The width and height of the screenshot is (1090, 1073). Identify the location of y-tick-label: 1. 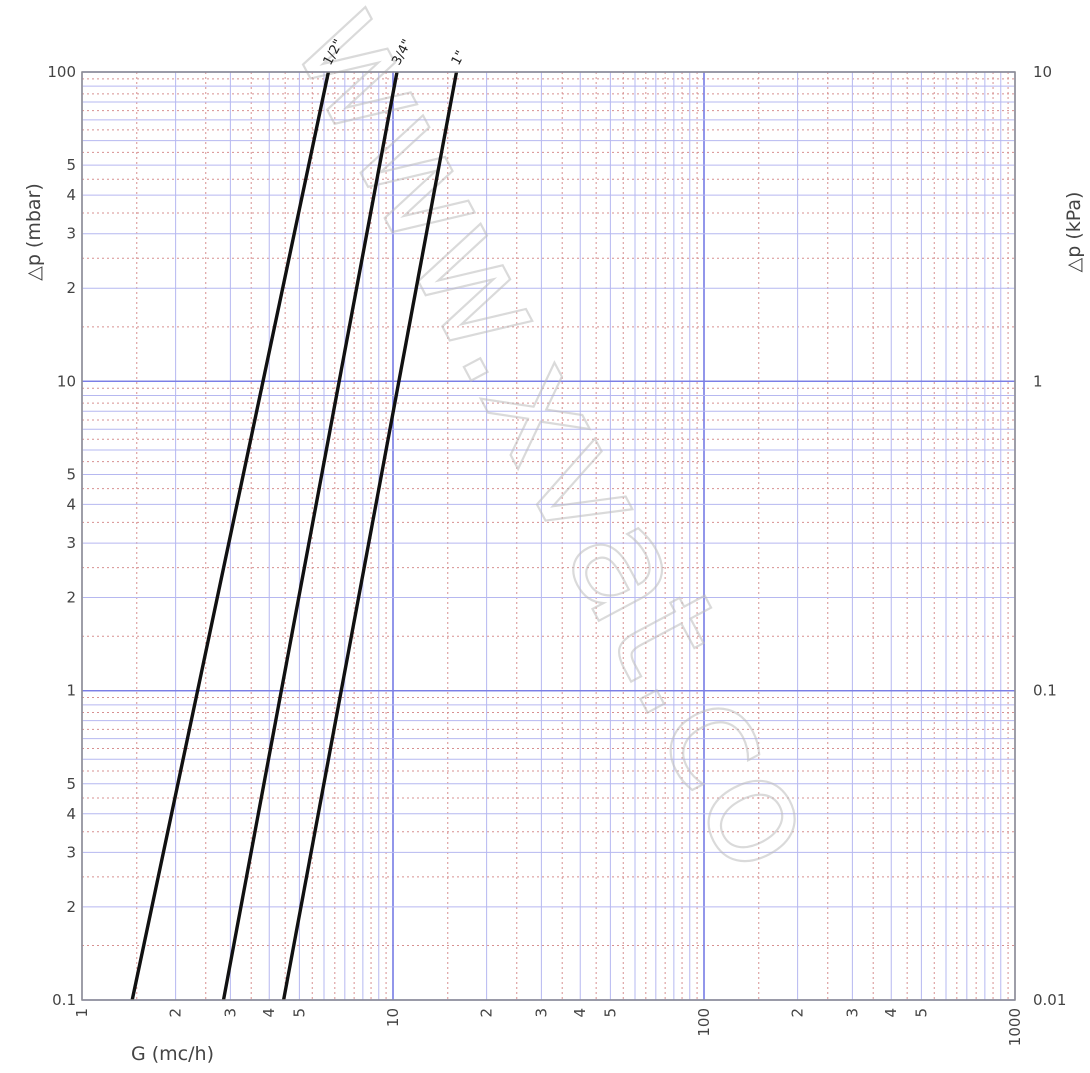
(71, 691).